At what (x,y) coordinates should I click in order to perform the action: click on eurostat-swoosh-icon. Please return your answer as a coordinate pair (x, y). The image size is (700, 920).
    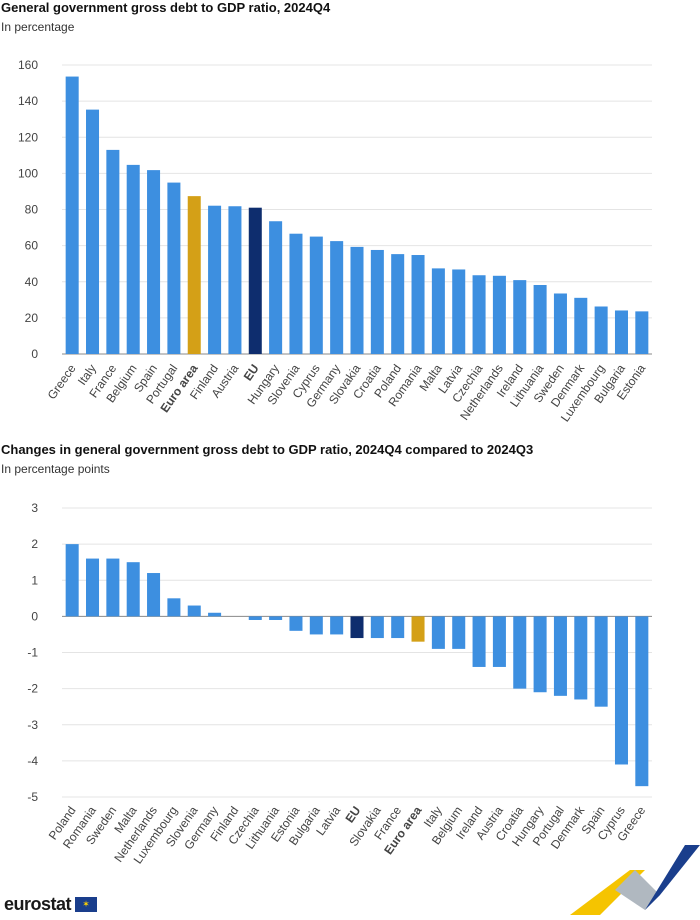
    Looking at the image, I should click on (635, 880).